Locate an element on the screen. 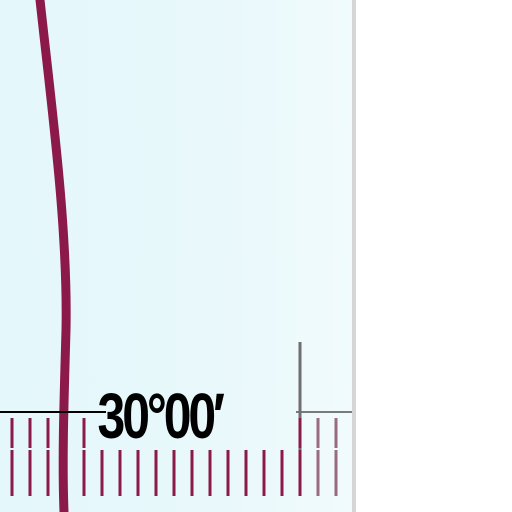 The image size is (512, 512). scale-ticks is located at coordinates (174, 457).